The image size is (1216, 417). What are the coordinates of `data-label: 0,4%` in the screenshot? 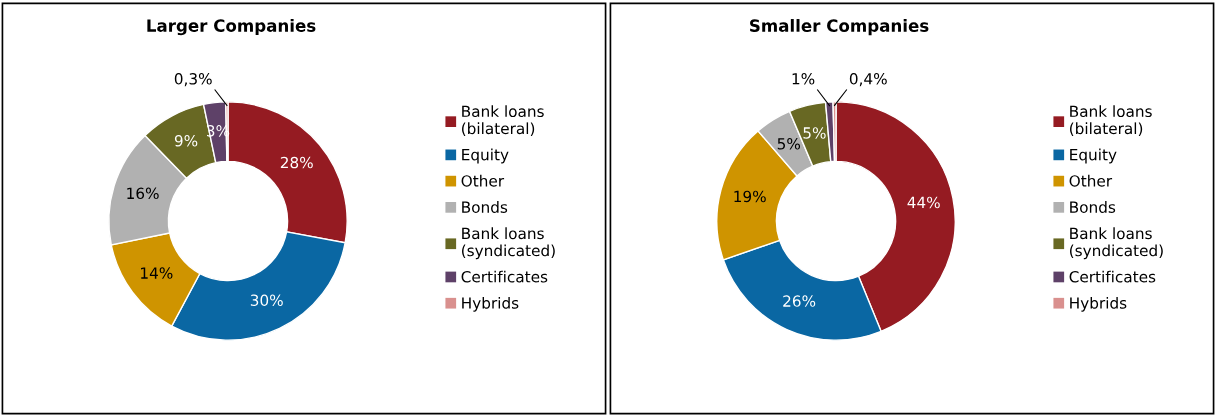 It's located at (868, 80).